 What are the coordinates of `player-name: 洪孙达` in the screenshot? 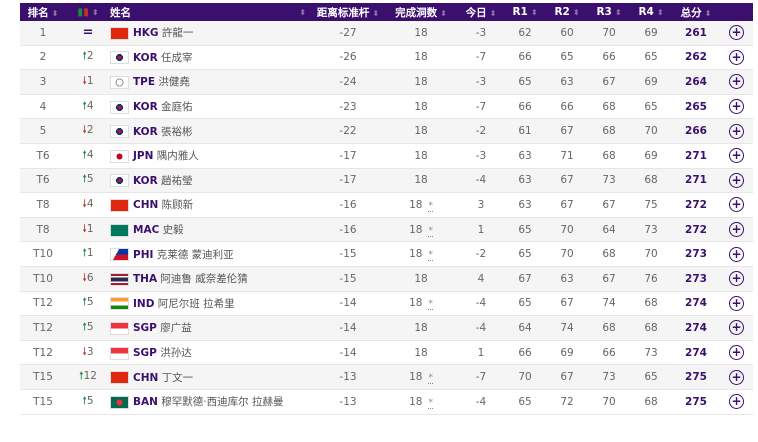 It's located at (176, 353).